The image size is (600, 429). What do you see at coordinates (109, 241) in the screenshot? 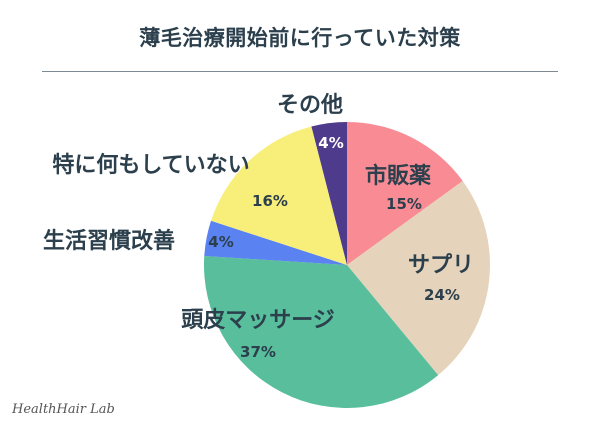
I see `slice-label-lifestyle: 生活習慣改善` at bounding box center [109, 241].